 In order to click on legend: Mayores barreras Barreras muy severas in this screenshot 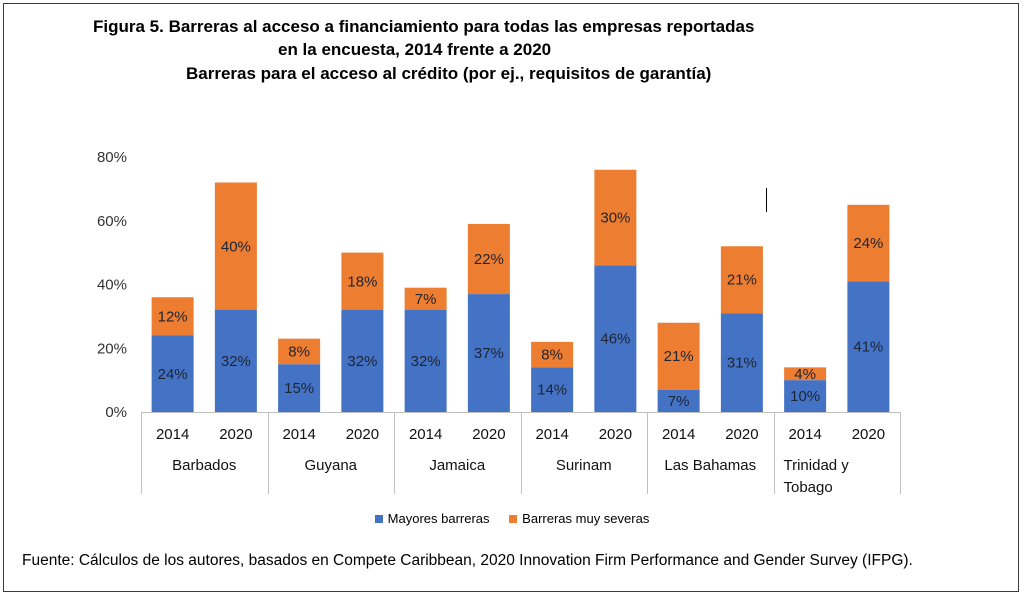, I will do `click(512, 518)`.